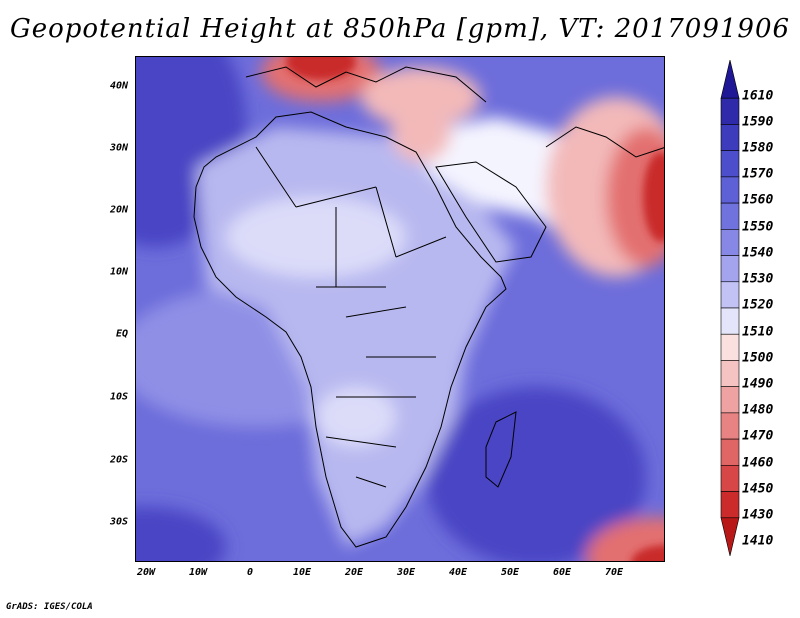 The width and height of the screenshot is (800, 618). I want to click on colorbar-label: 1460, so click(758, 463).